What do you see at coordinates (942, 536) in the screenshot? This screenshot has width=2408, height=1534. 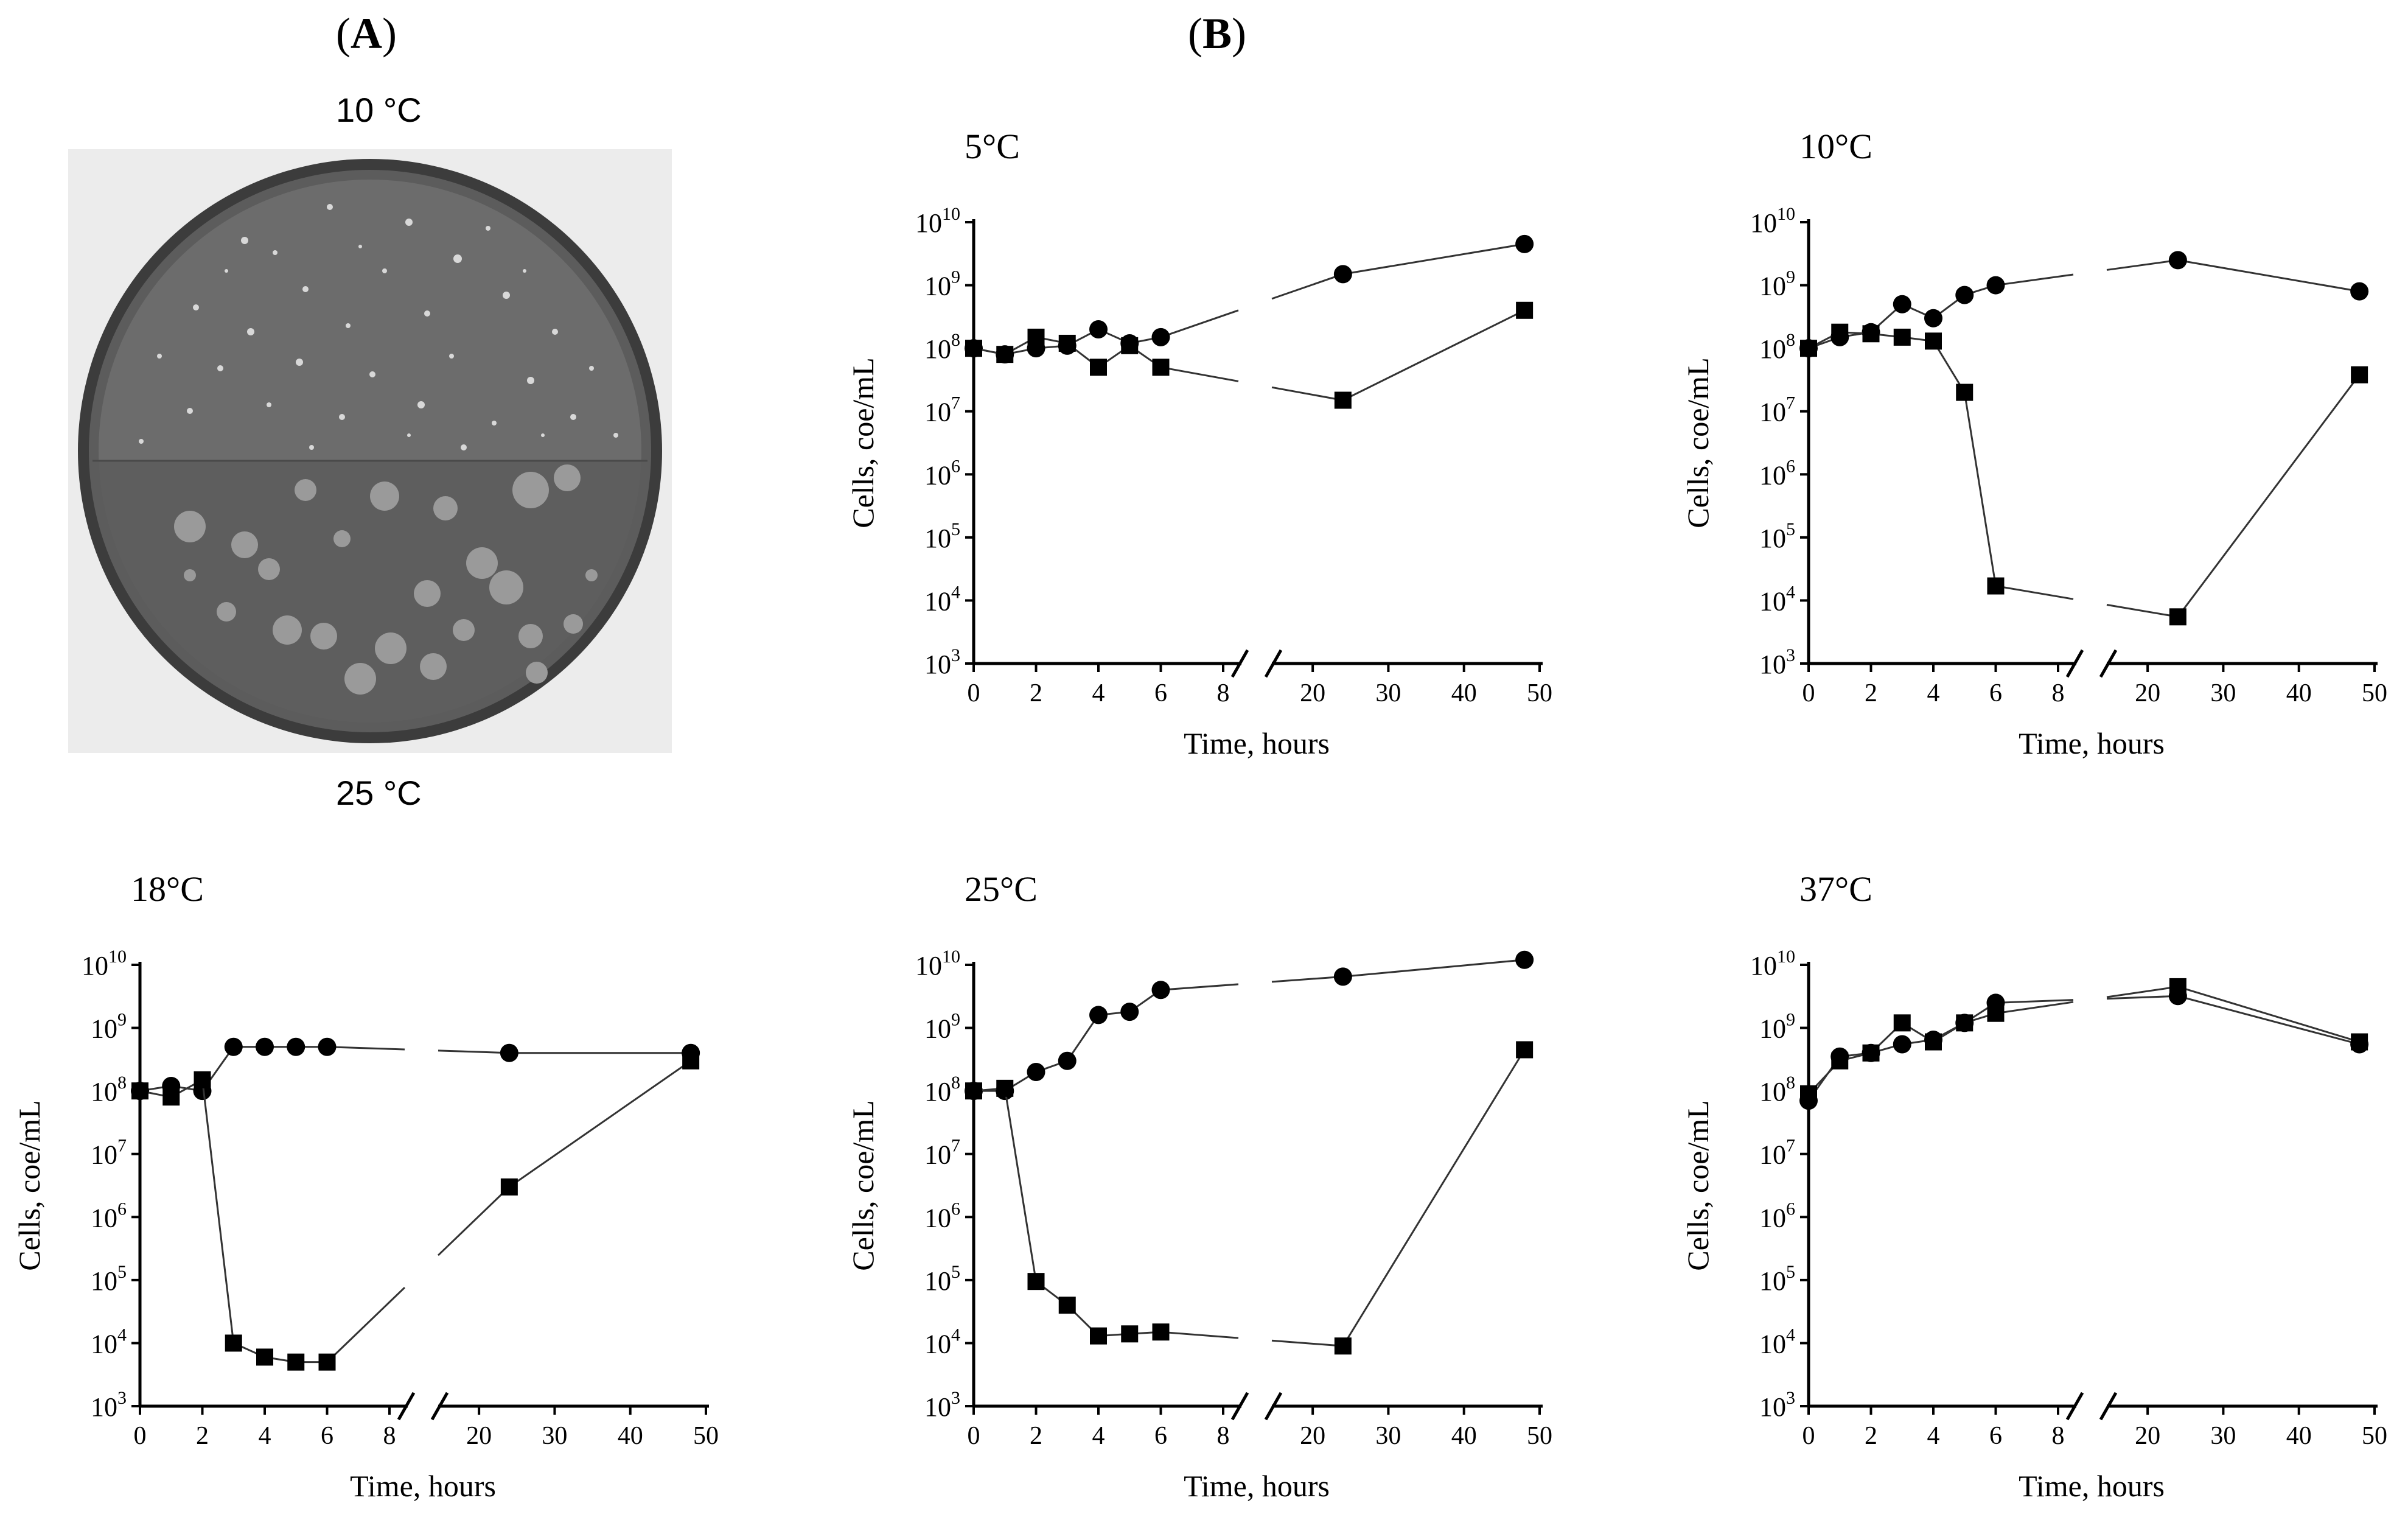 I see `y-tick-label: 10⁵` at bounding box center [942, 536].